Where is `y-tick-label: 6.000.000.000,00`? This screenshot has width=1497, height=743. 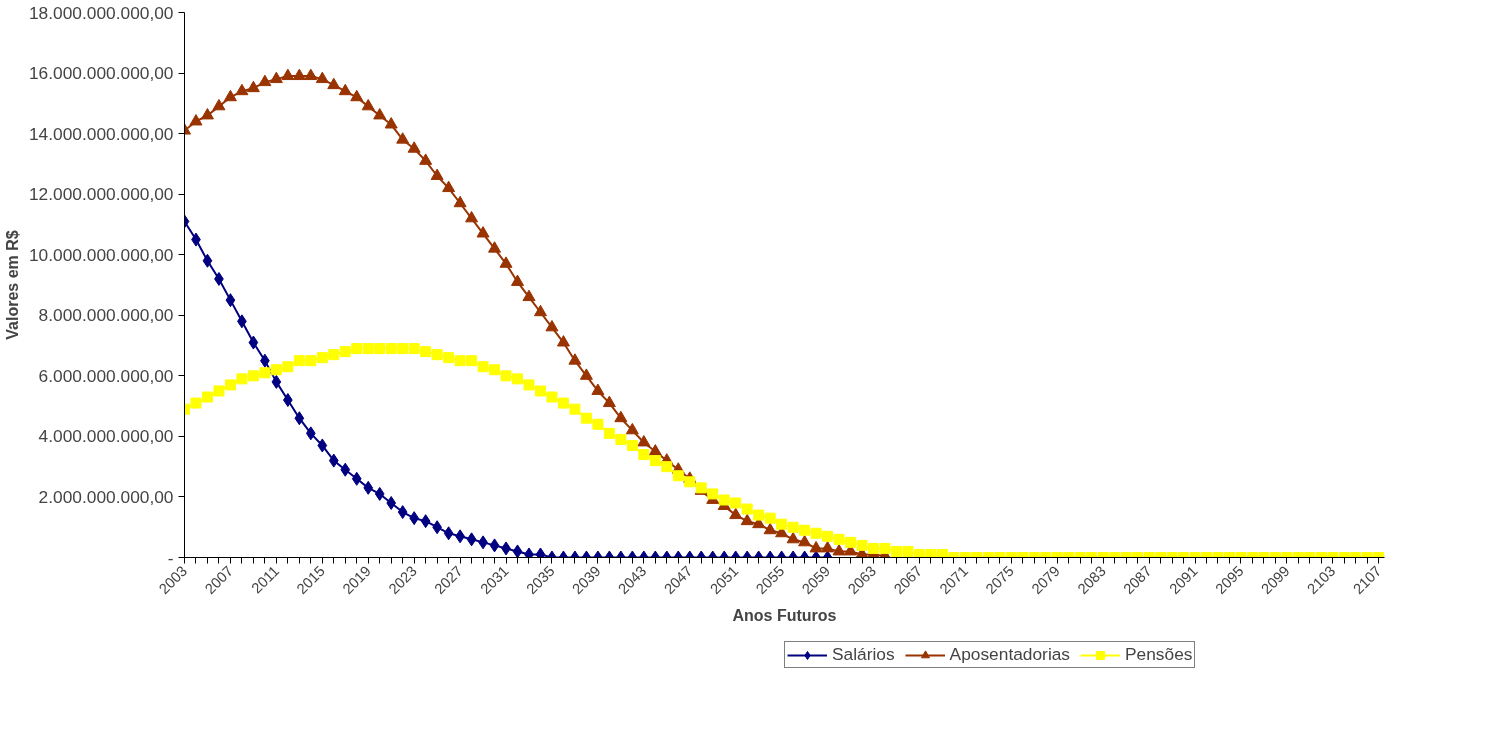 y-tick-label: 6.000.000.000,00 is located at coordinates (106, 375).